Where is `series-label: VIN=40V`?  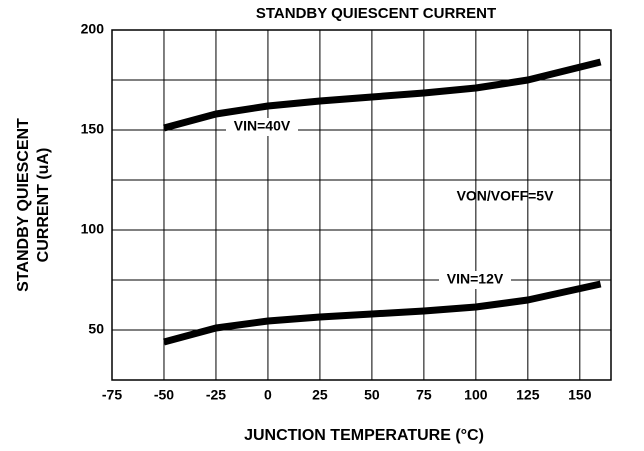 series-label: VIN=40V is located at coordinates (262, 126).